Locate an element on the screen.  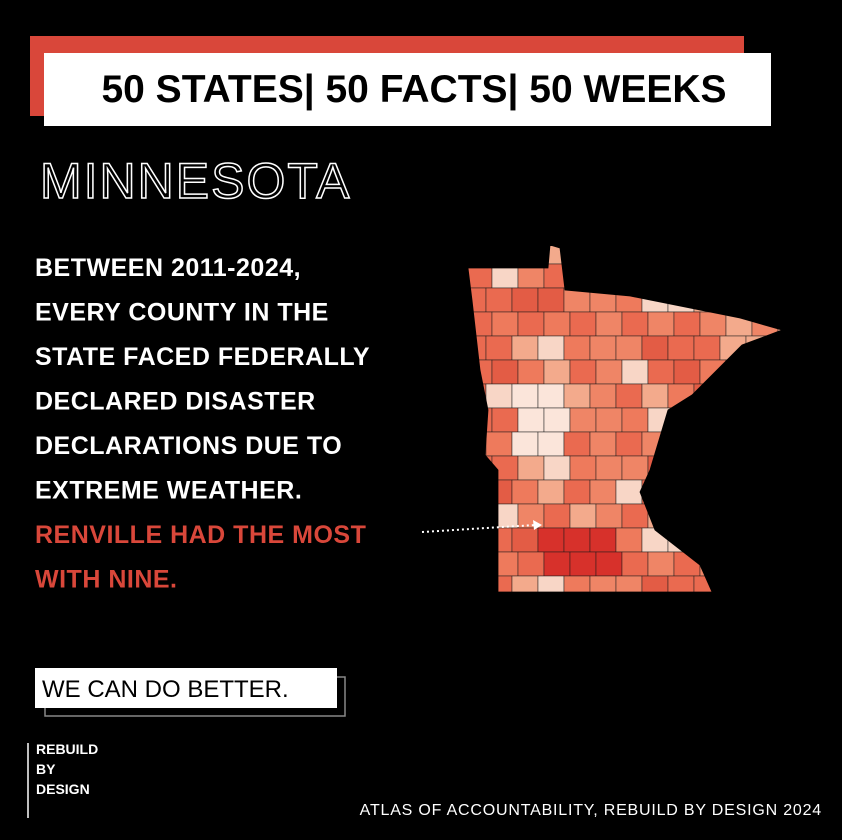
state-name: MINNESOTA is located at coordinates (196, 181).